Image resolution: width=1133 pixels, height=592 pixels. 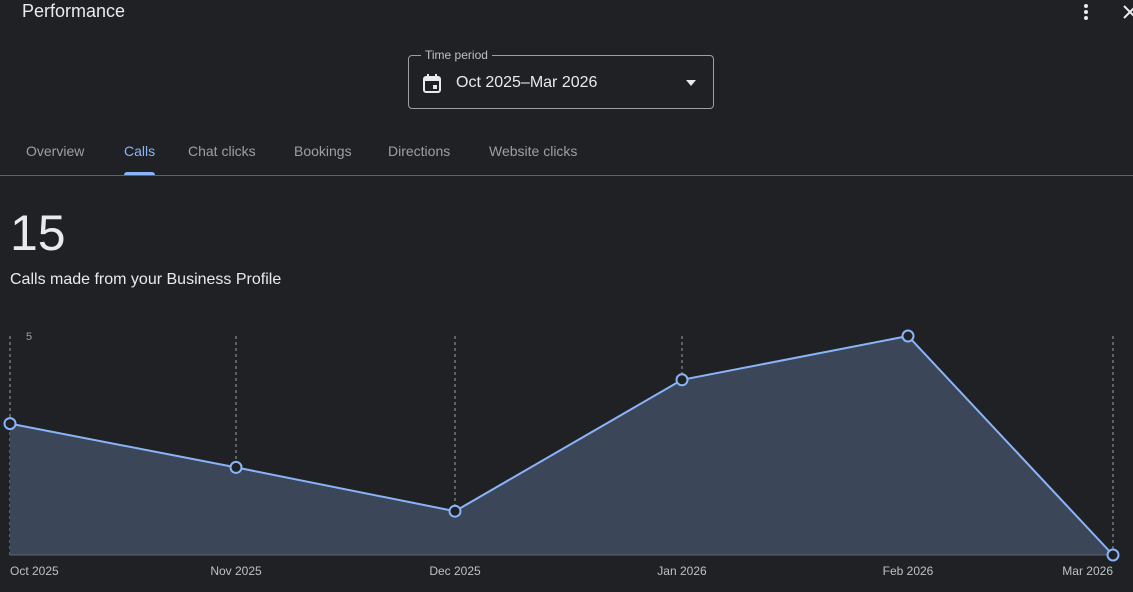 What do you see at coordinates (1087, 571) in the screenshot?
I see `x-tick-label-5: Mar 2026` at bounding box center [1087, 571].